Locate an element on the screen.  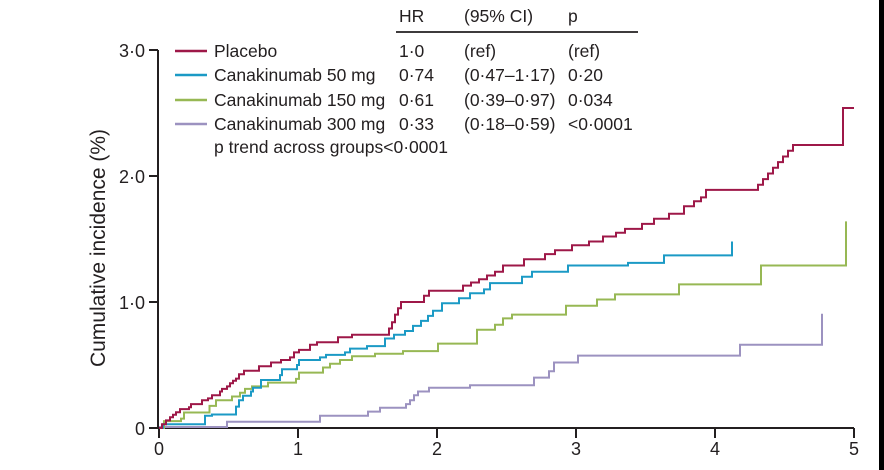
svg-text: 5 is located at coordinates (854, 449).